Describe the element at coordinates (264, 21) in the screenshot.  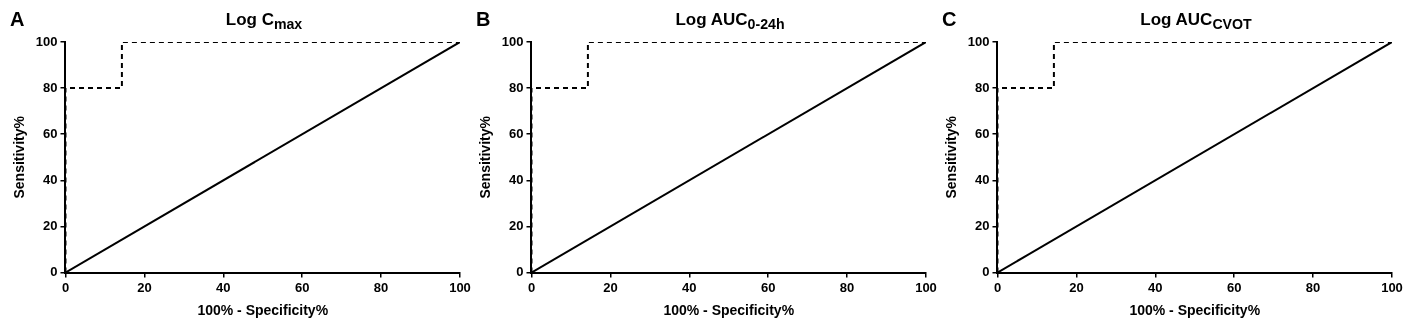
I see `chart-title: Log C$_{max}$` at that location.